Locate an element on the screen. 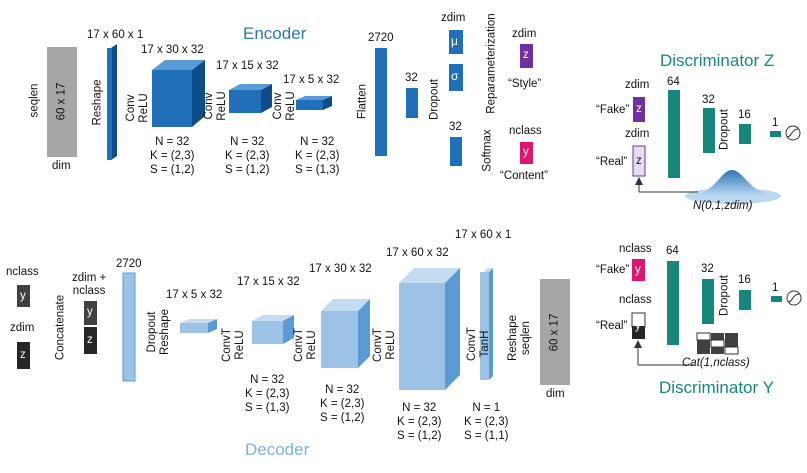  decoder-t5-n: N = 1 is located at coordinates (486, 408).